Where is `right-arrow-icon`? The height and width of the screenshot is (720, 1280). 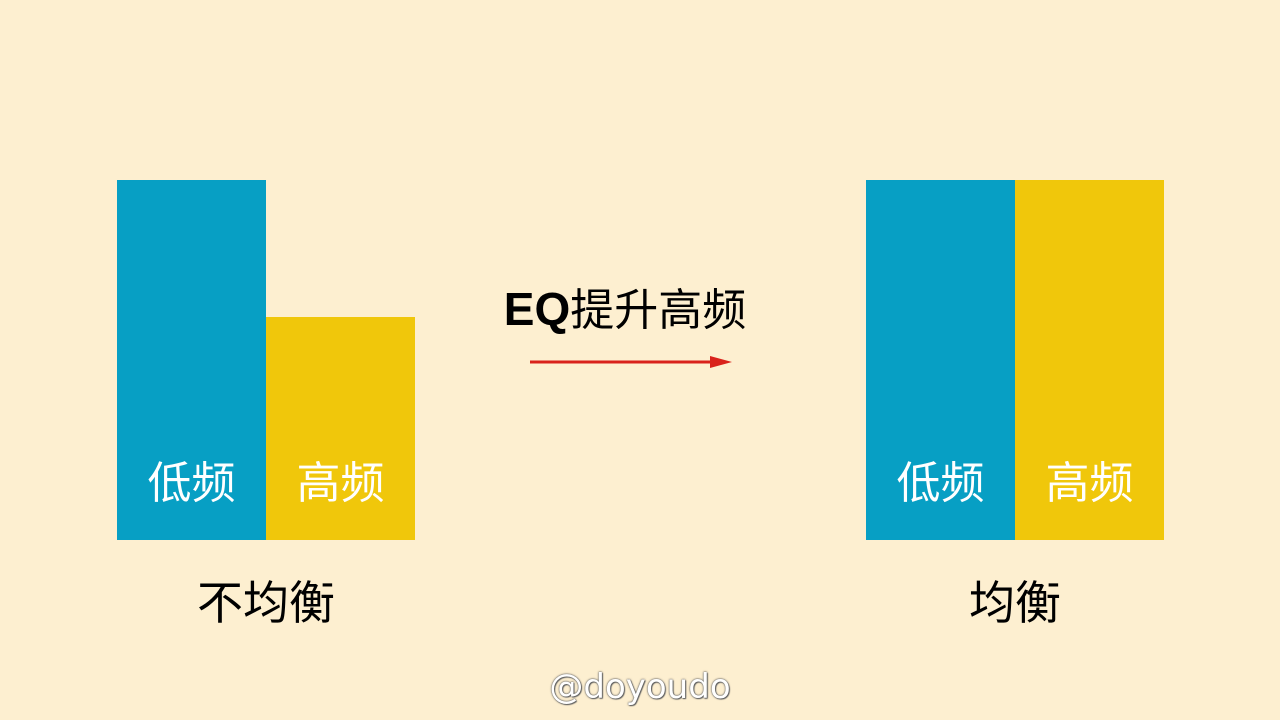
right-arrow-icon is located at coordinates (631, 362).